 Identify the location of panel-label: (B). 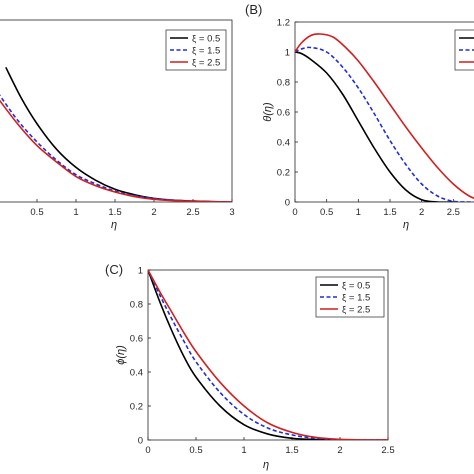
(253, 9).